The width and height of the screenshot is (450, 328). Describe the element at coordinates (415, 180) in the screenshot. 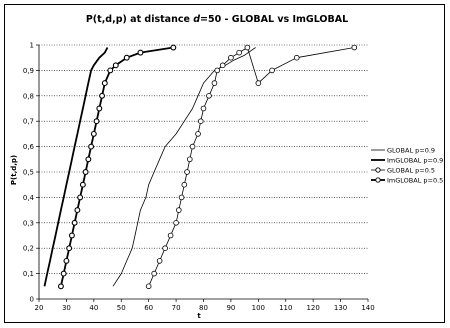

I see `legend-entry: ImGLOBAL p=0.5` at that location.